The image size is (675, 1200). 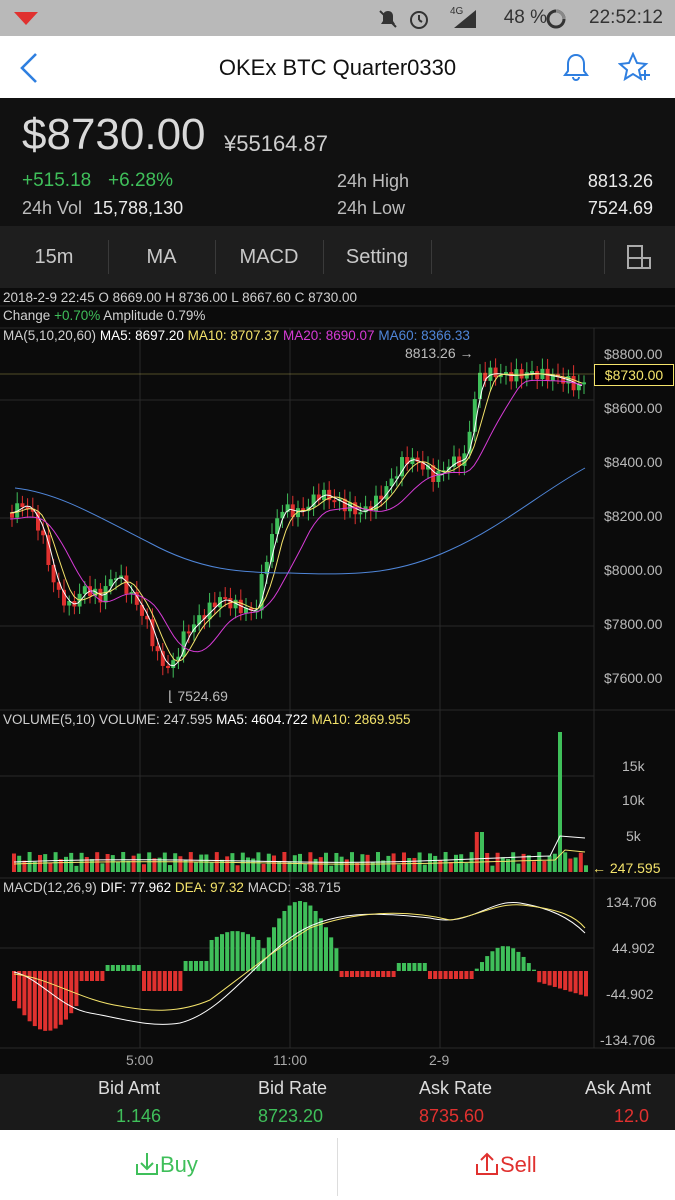 What do you see at coordinates (635, 67) in the screenshot?
I see `add-favorite-star-icon` at bounding box center [635, 67].